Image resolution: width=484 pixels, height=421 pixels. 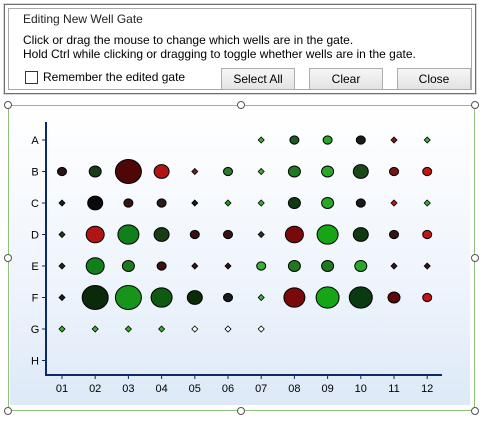 What do you see at coordinates (34, 173) in the screenshot?
I see `row-label-B: B` at bounding box center [34, 173].